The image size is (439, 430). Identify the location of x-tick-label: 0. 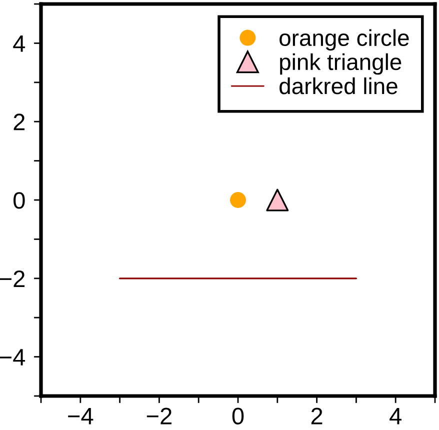
(238, 416).